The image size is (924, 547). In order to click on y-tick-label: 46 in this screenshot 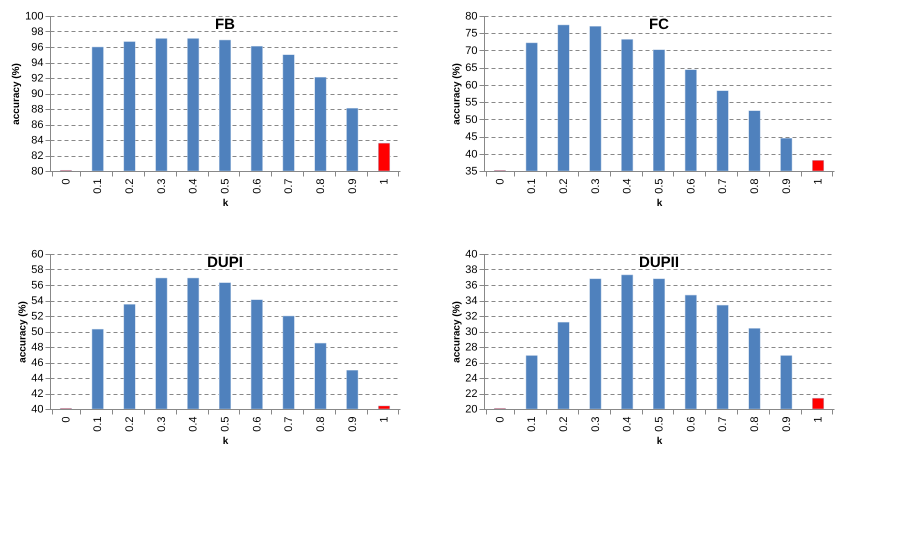, I will do `click(37, 363)`.